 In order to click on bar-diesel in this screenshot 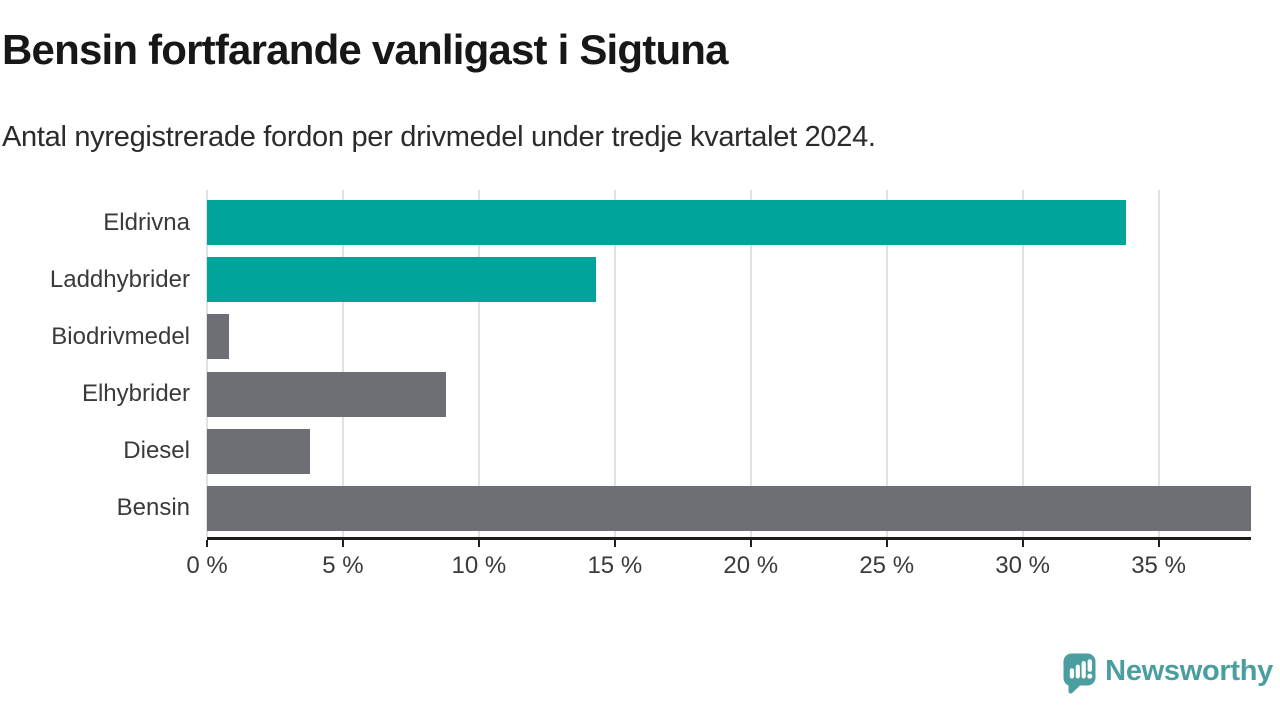, I will do `click(259, 451)`.